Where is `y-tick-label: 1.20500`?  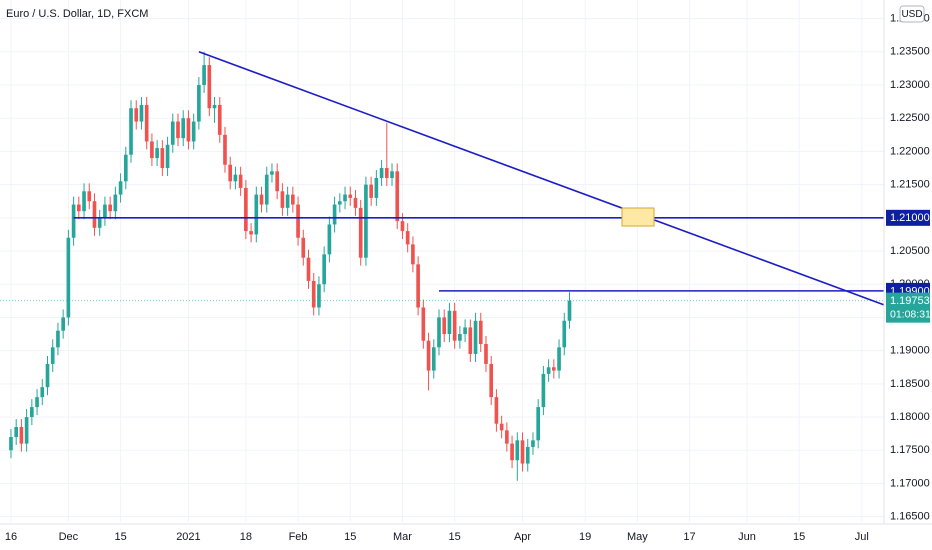 y-tick-label: 1.20500 is located at coordinates (910, 251).